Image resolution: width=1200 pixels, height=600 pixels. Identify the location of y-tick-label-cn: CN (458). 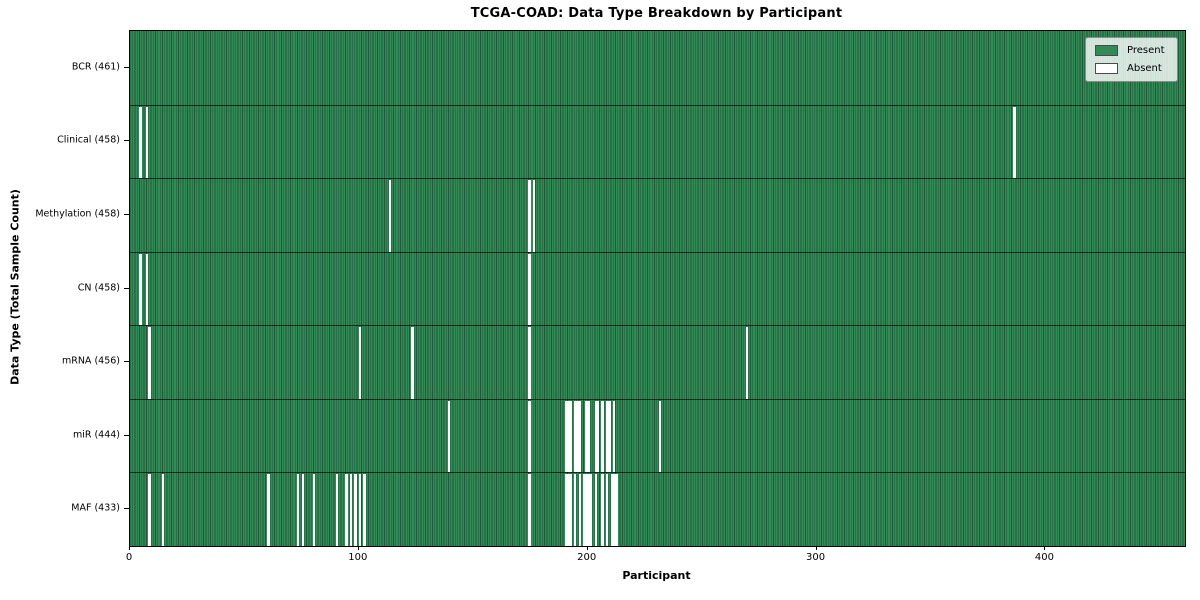
(98, 287).